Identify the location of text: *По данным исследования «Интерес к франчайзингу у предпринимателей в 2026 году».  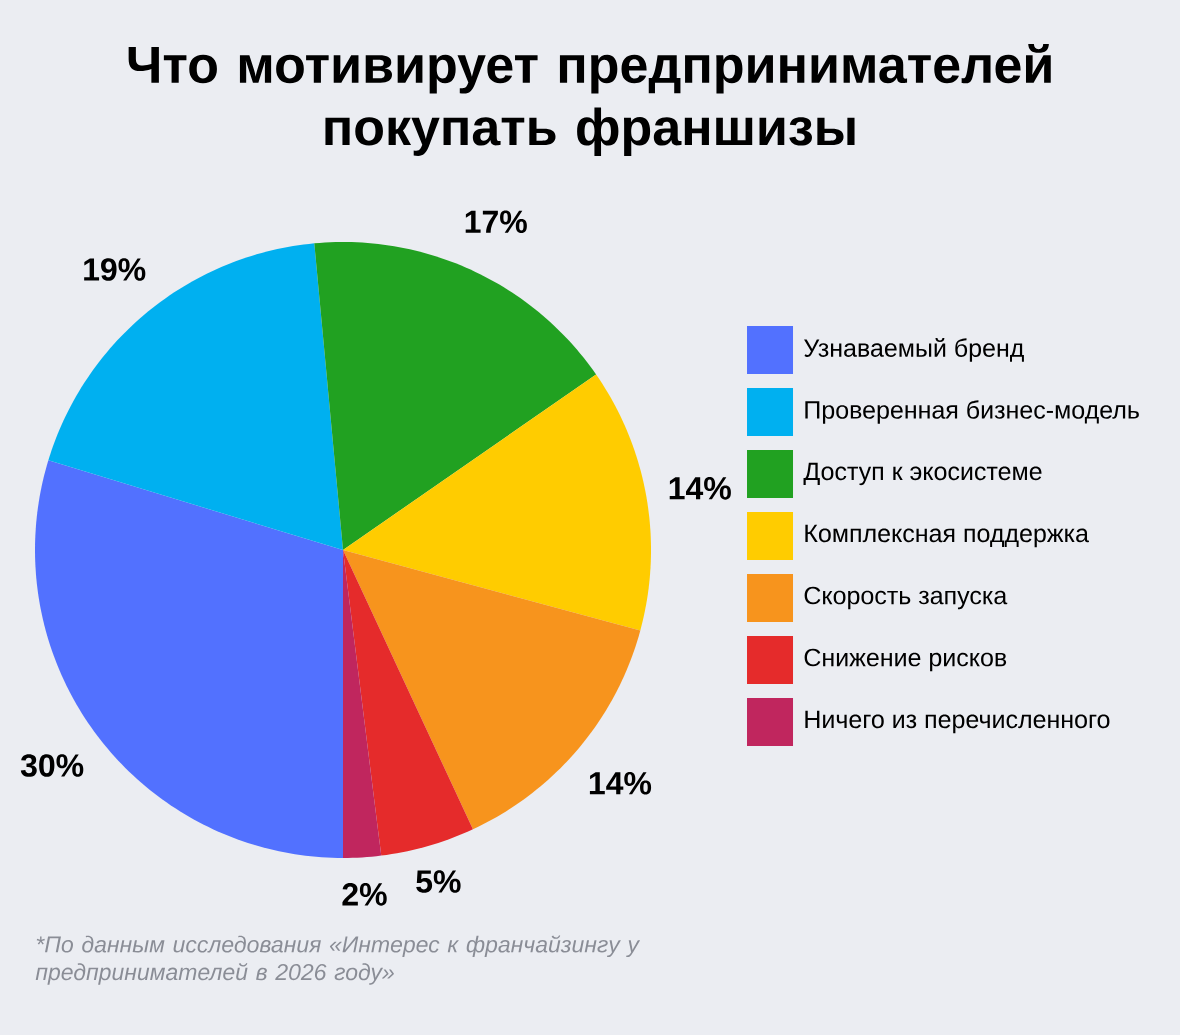
(338, 960).